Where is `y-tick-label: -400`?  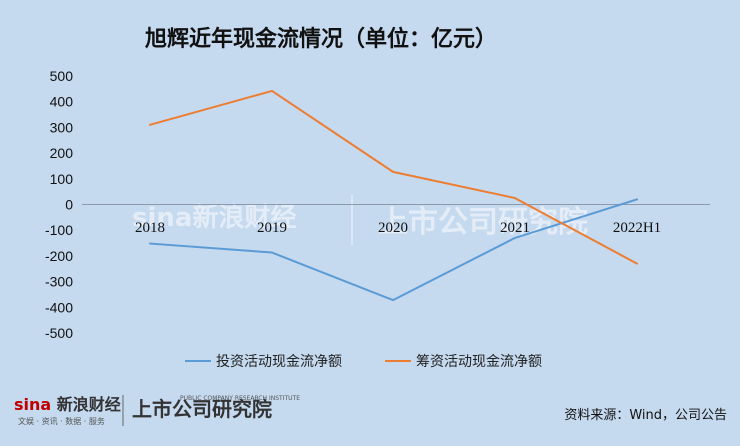
y-tick-label: -400 is located at coordinates (59, 307).